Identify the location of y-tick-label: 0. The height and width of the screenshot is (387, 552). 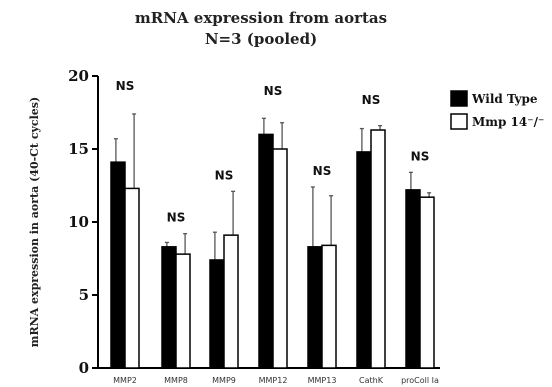
(84, 368).